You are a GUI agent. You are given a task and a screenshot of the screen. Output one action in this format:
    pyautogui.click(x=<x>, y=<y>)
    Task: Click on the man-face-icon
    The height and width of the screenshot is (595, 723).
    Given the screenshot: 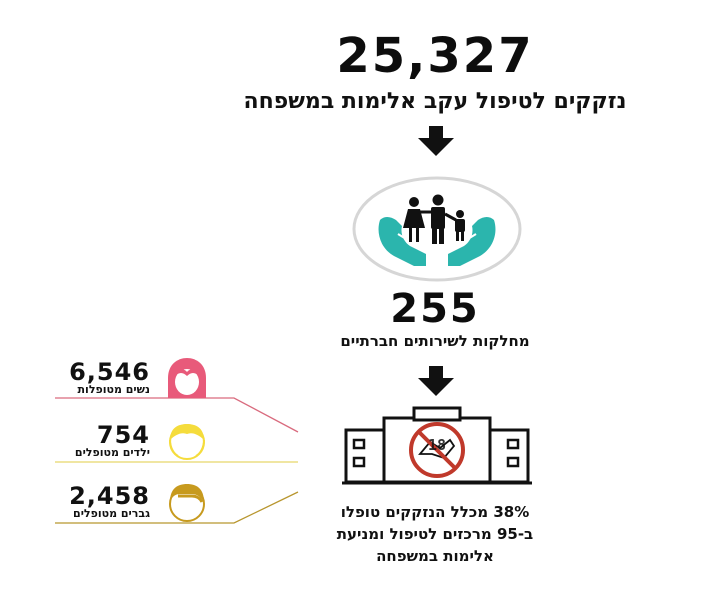 What is the action you would take?
    pyautogui.click(x=187, y=503)
    